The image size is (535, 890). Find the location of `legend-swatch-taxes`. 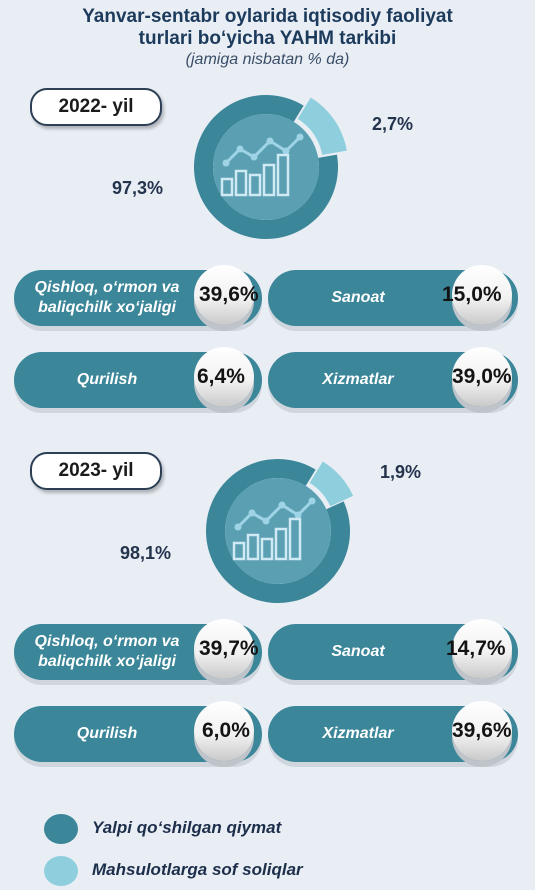

legend-swatch-taxes is located at coordinates (61, 871).